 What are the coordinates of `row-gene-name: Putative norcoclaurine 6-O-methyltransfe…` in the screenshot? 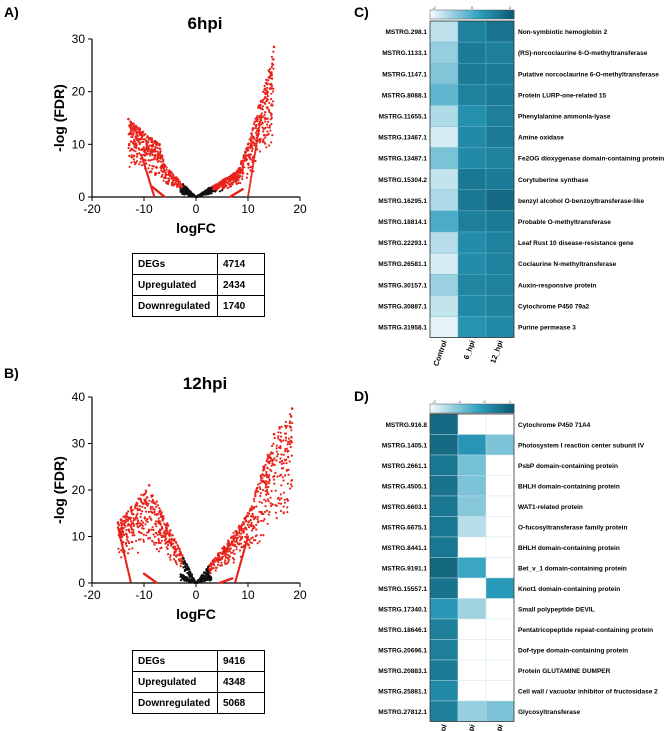 It's located at (588, 74).